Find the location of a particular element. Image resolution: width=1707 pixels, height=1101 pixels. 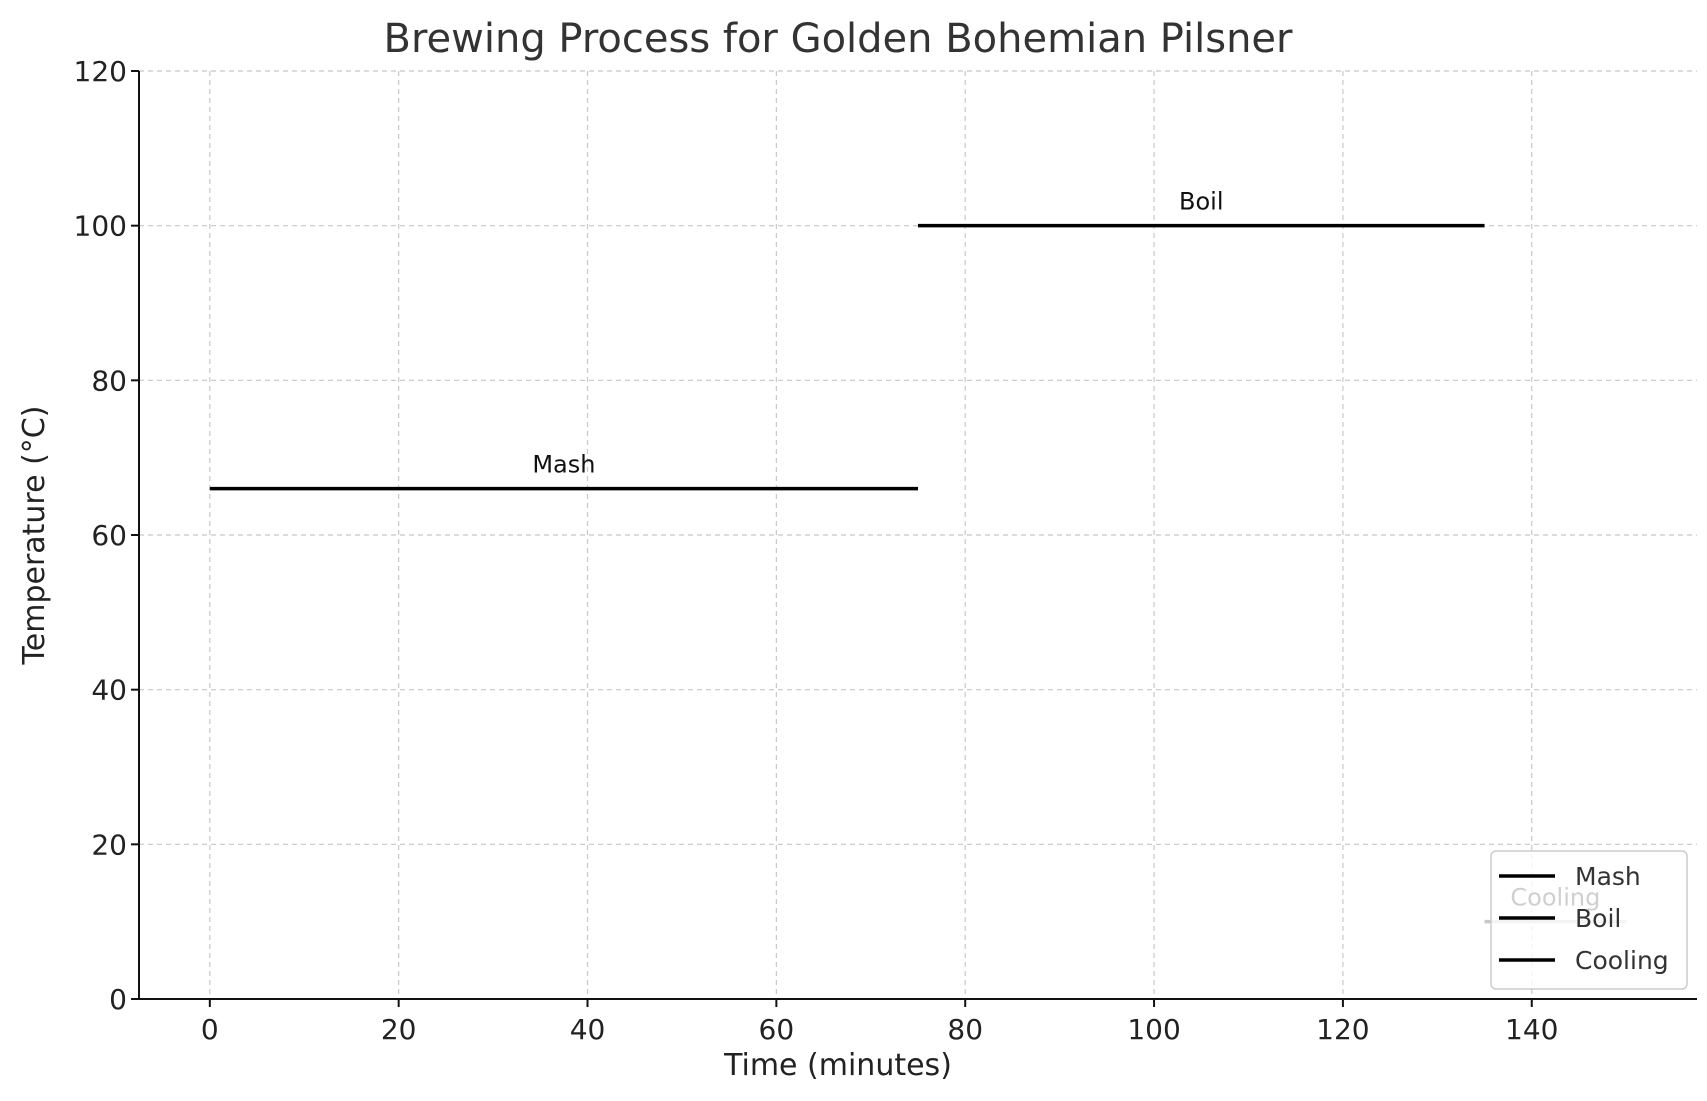

legend-box is located at coordinates (1589, 920).